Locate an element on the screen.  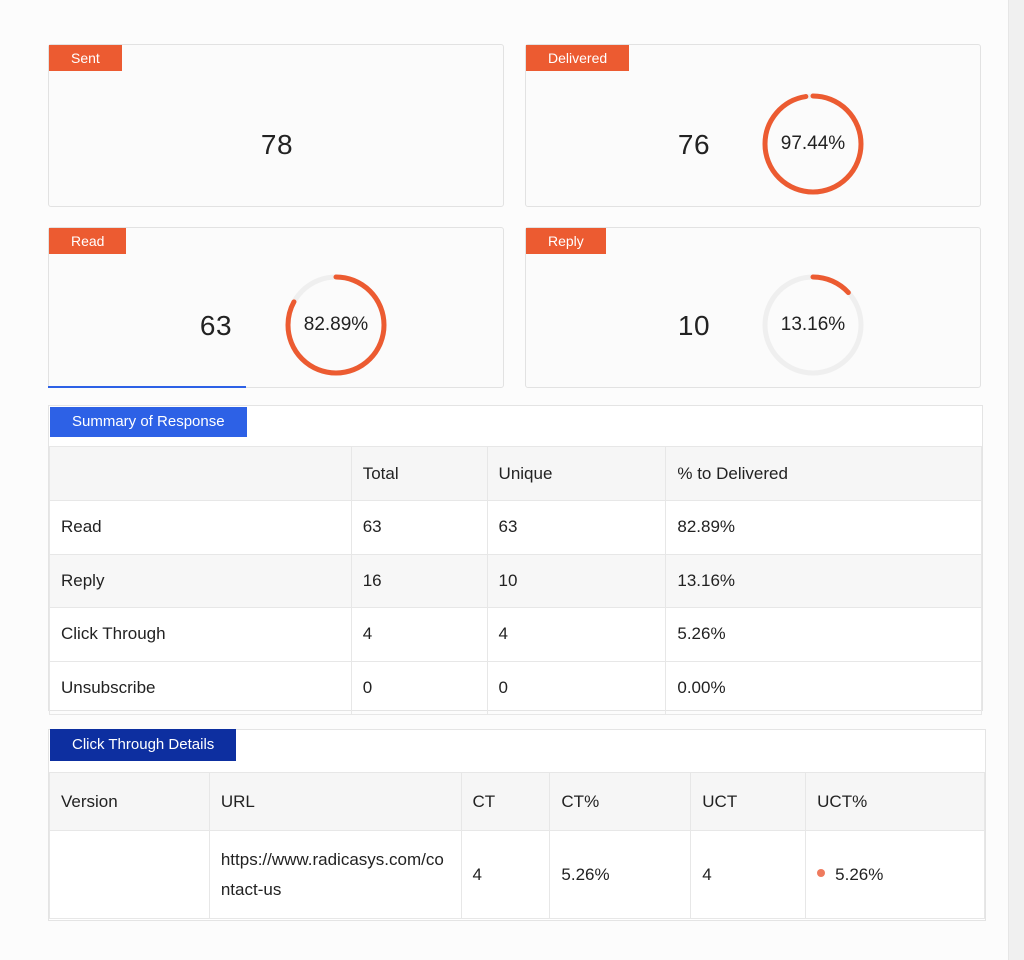
table-cell: Unsubscribe is located at coordinates (200, 687).